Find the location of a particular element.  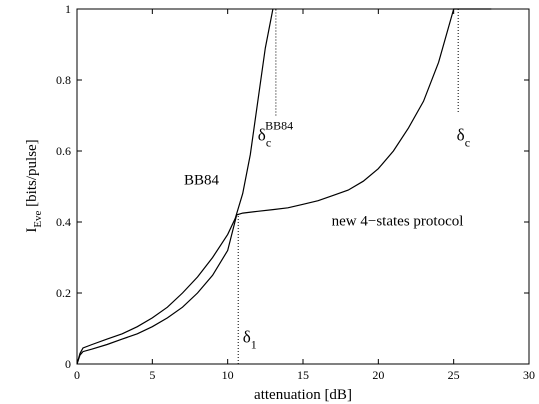

x-tick-label: 25 is located at coordinates (454, 375).